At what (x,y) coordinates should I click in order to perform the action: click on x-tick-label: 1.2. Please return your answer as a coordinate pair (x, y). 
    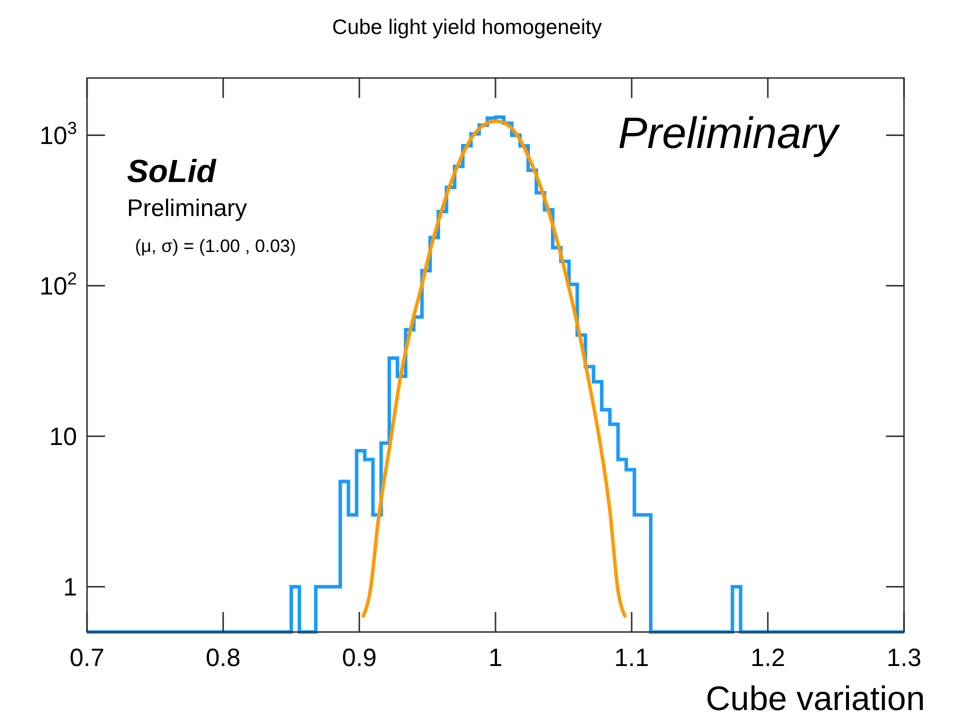
    Looking at the image, I should click on (768, 658).